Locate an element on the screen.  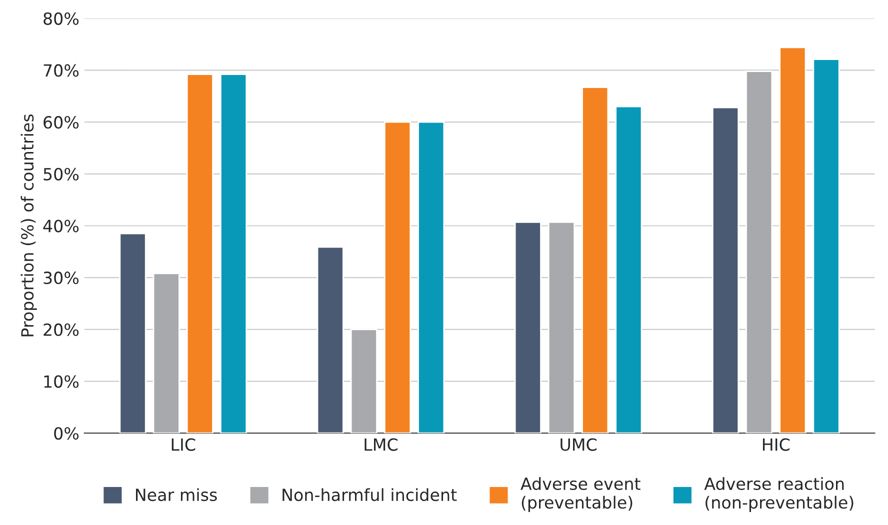
y-tick-label: 70% is located at coordinates (61, 70).